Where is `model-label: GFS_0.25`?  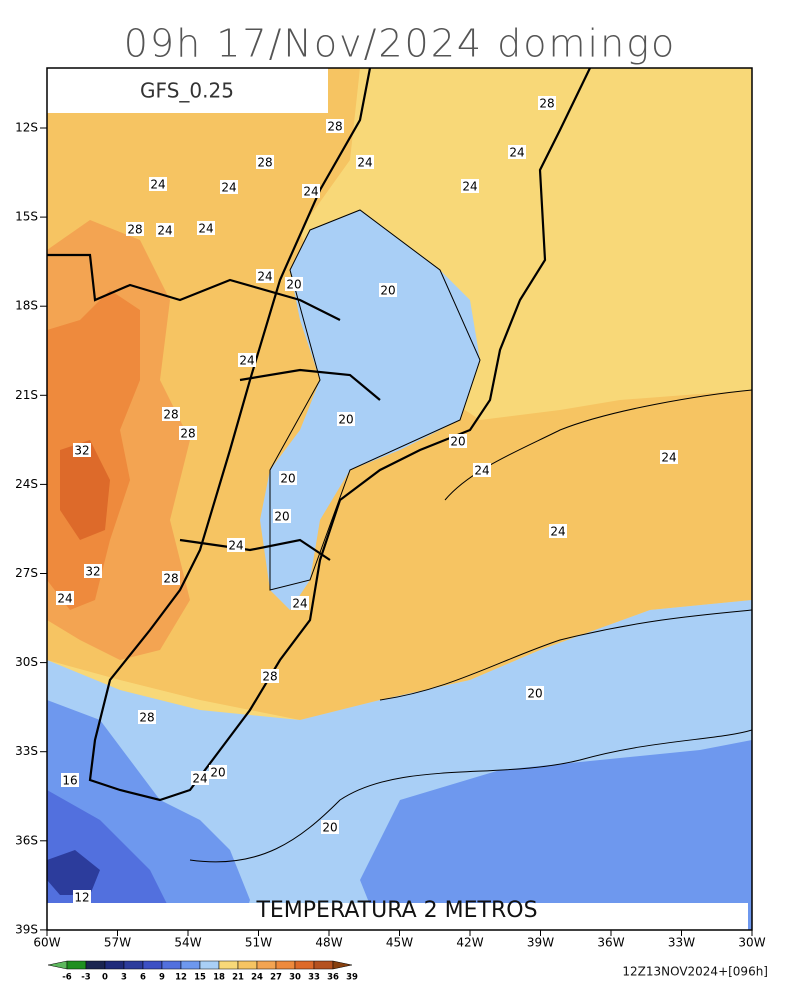
model-label: GFS_0.25 is located at coordinates (187, 91).